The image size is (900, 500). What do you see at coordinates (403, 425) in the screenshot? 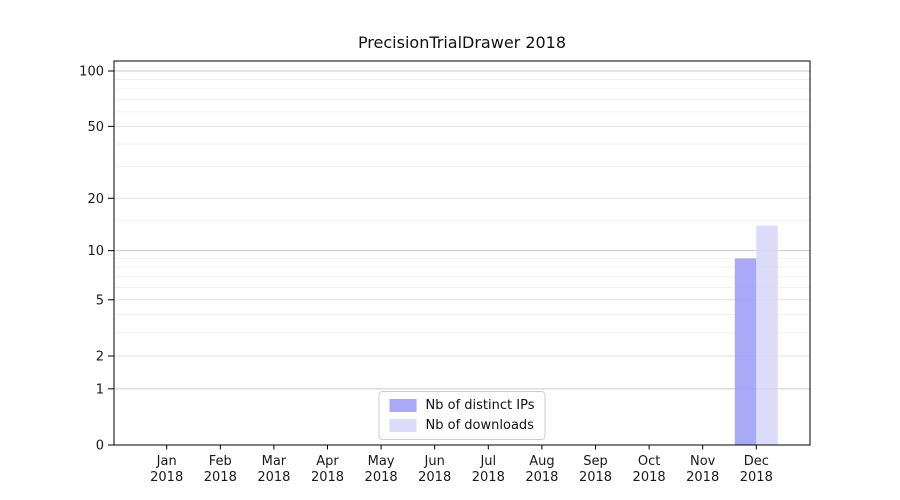
I see `legend-swatch-downloads` at bounding box center [403, 425].